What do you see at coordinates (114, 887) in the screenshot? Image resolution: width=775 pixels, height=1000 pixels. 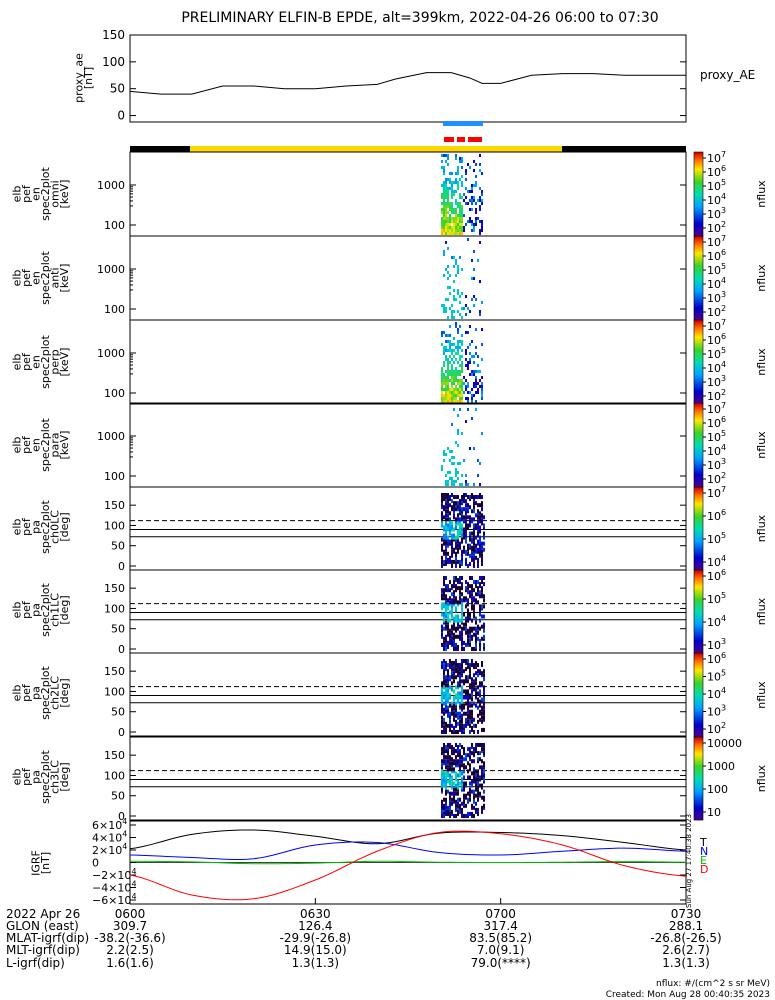 I see `ytick-label: −4×10⁴` at bounding box center [114, 887].